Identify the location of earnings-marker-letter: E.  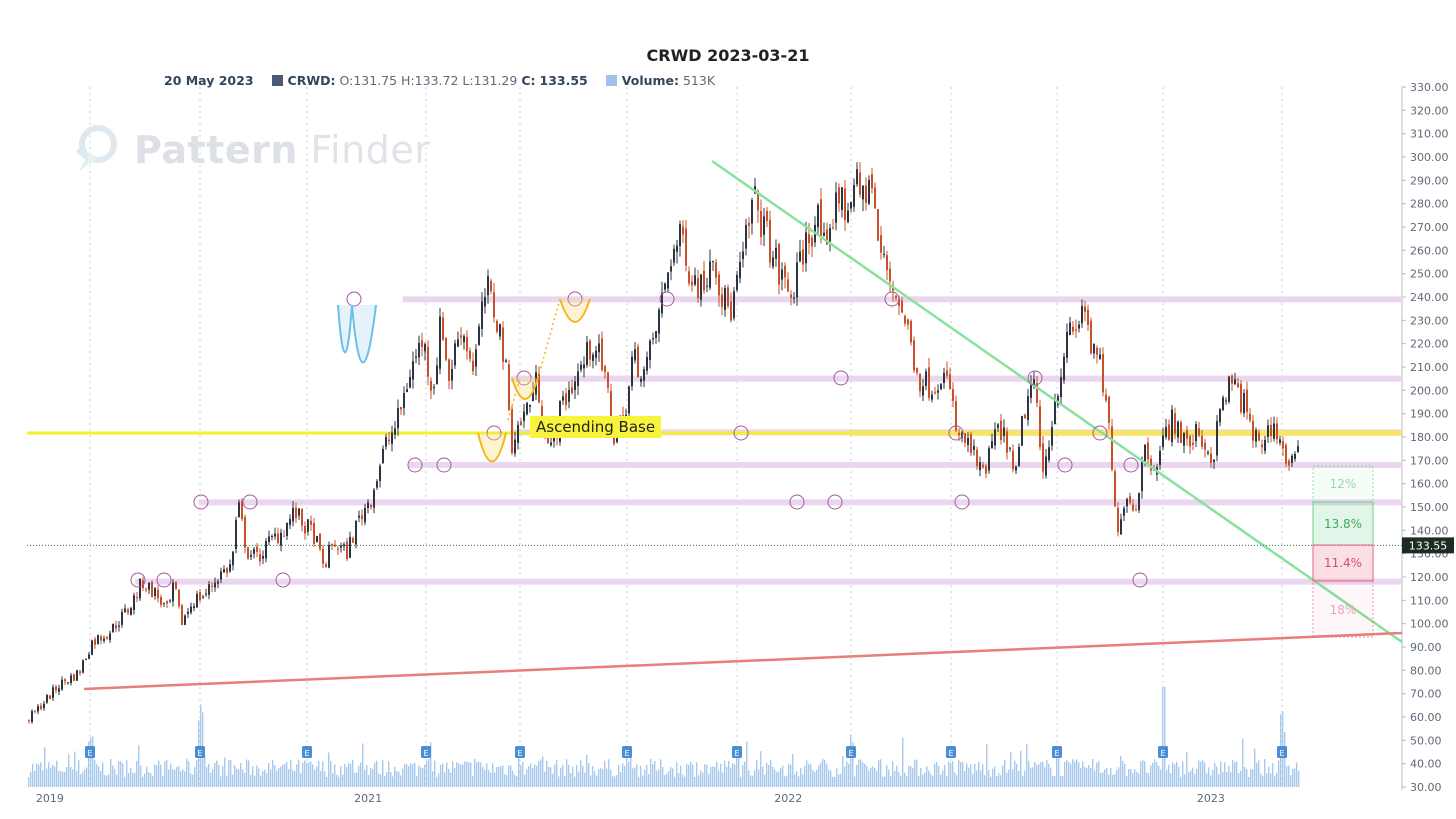
(519, 753).